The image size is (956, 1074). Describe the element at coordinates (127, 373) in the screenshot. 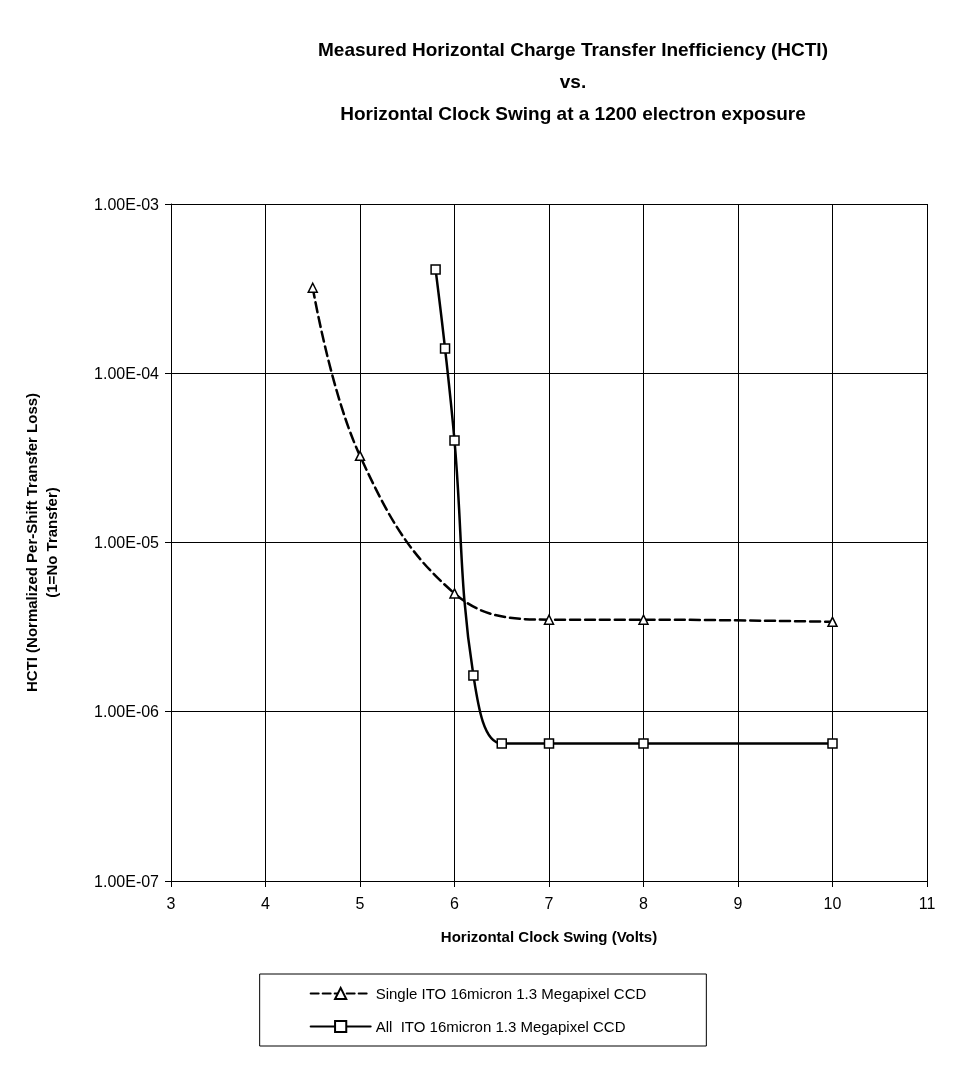

I see `y-tick-label: 1.00E-04` at that location.